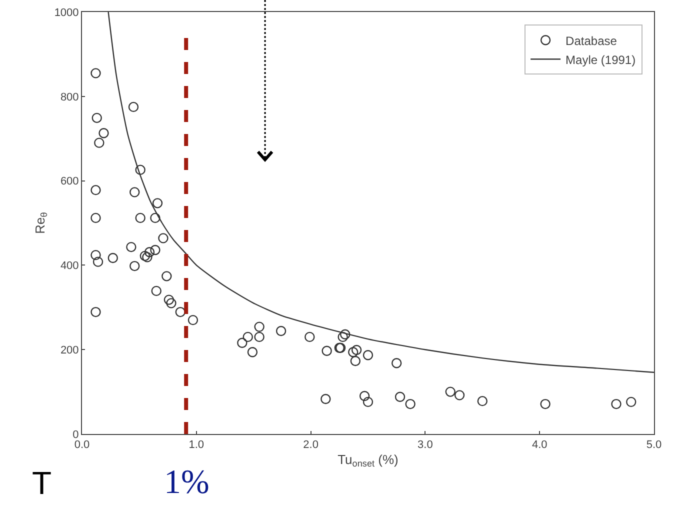 The image size is (677, 506). I want to click on x-tick-label: 4.0, so click(540, 445).